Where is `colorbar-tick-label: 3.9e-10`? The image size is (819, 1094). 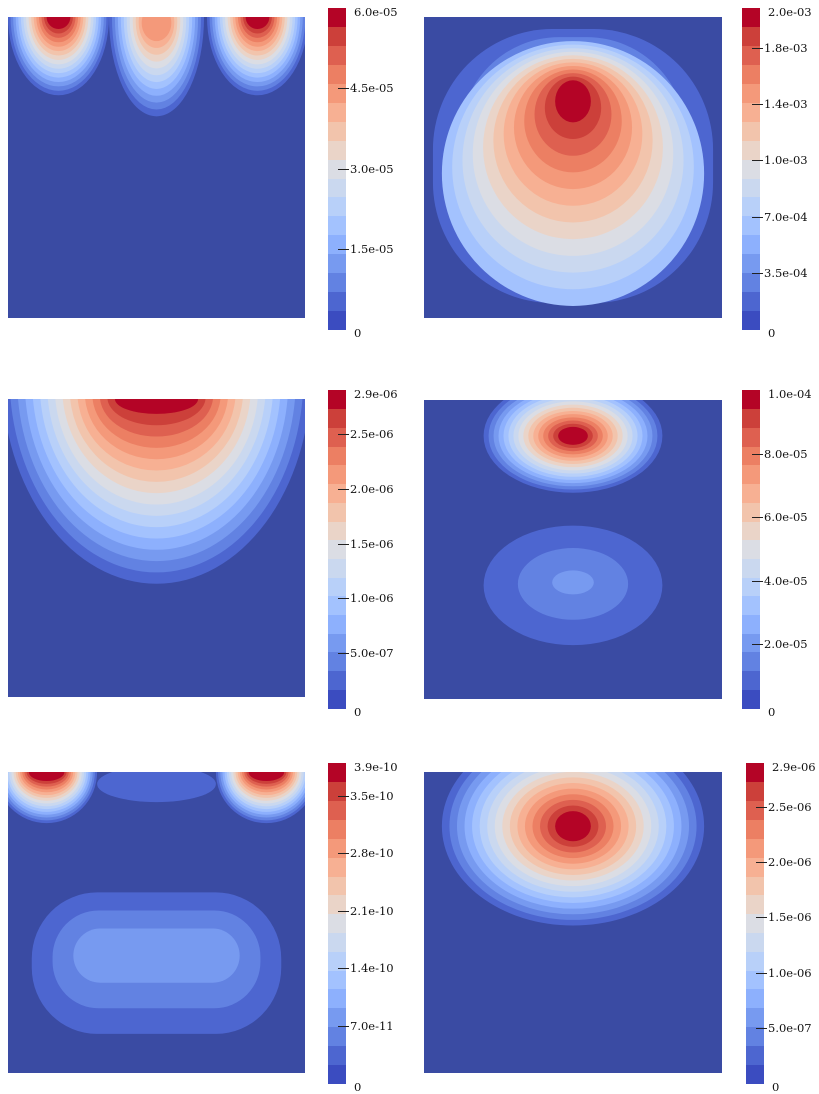 colorbar-tick-label: 3.9e-10 is located at coordinates (376, 767).